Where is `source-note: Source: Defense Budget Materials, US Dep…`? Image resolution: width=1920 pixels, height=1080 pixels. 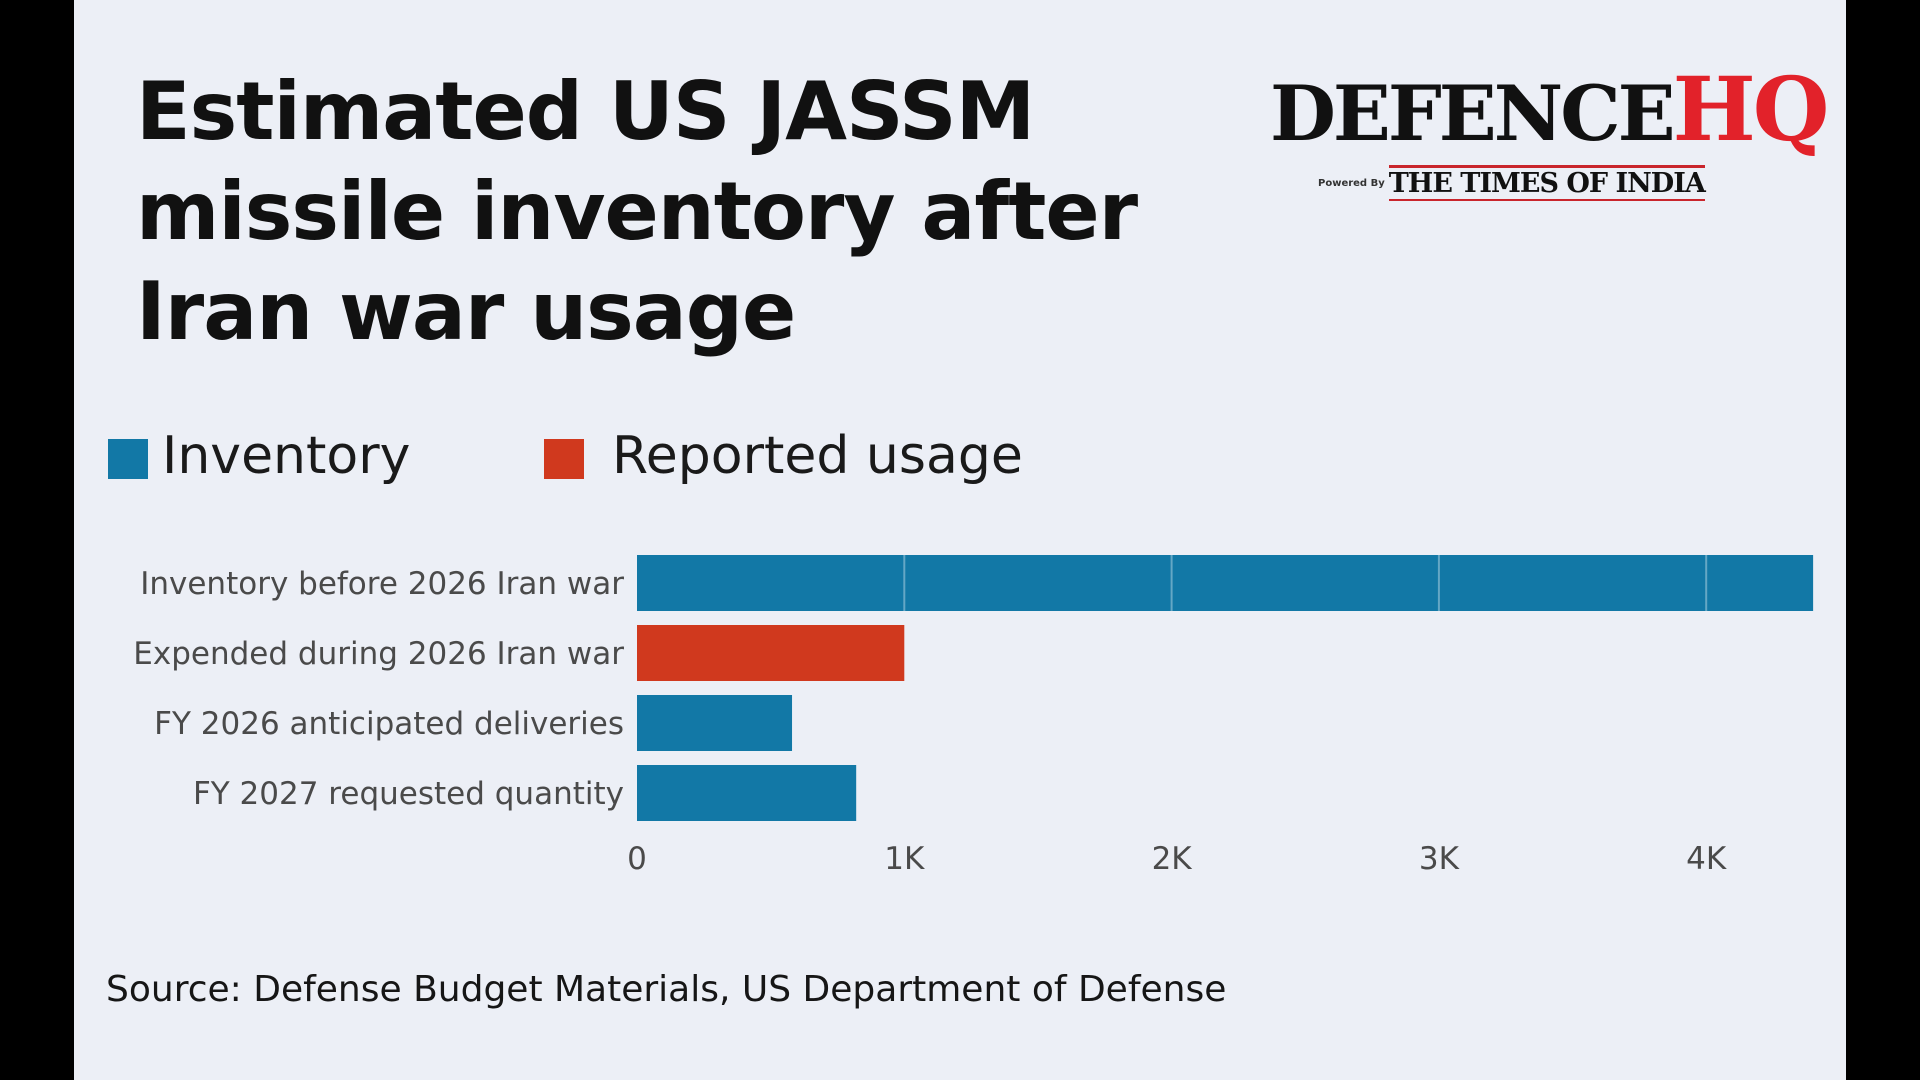 source-note: Source: Defense Budget Materials, US Dep… is located at coordinates (666, 989).